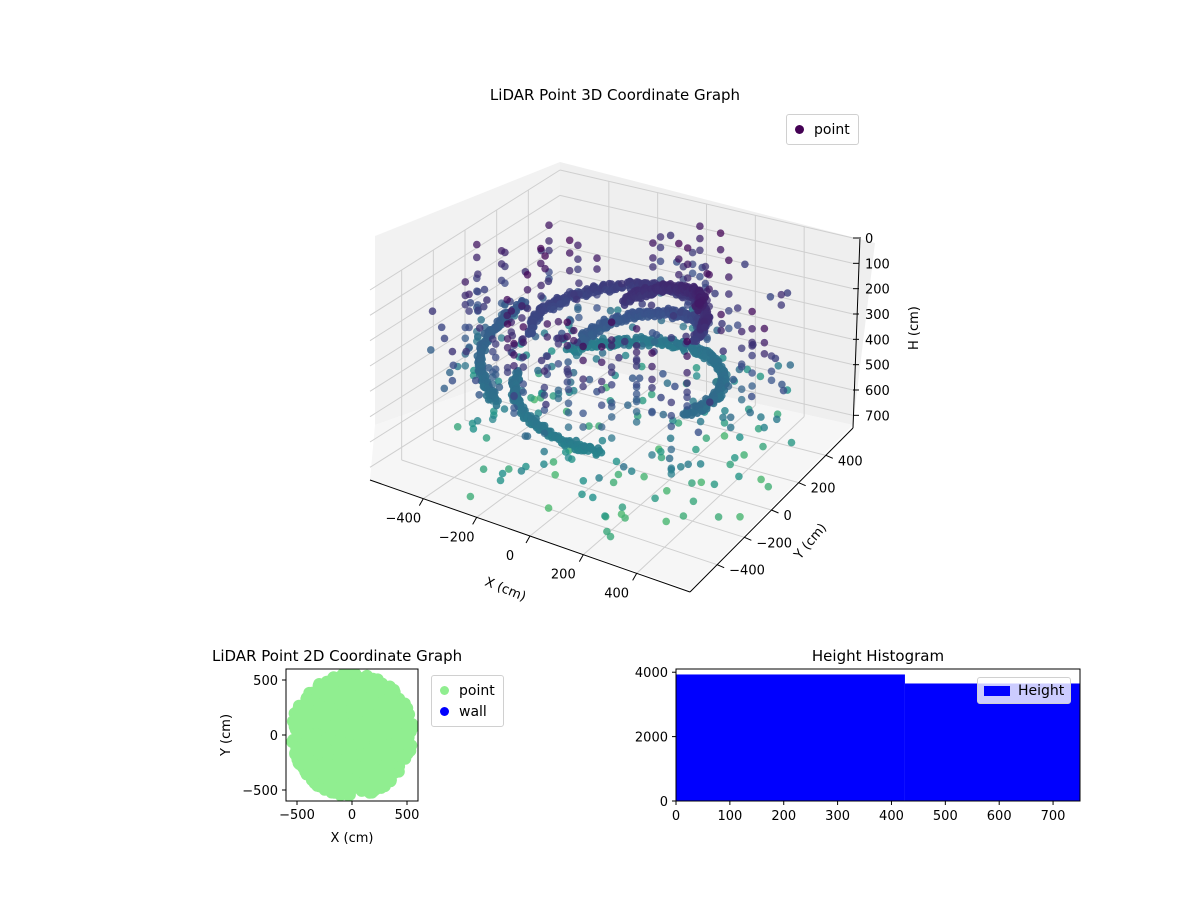 This screenshot has width=1200, height=900. I want to click on z-tick-label: 300, so click(877, 315).